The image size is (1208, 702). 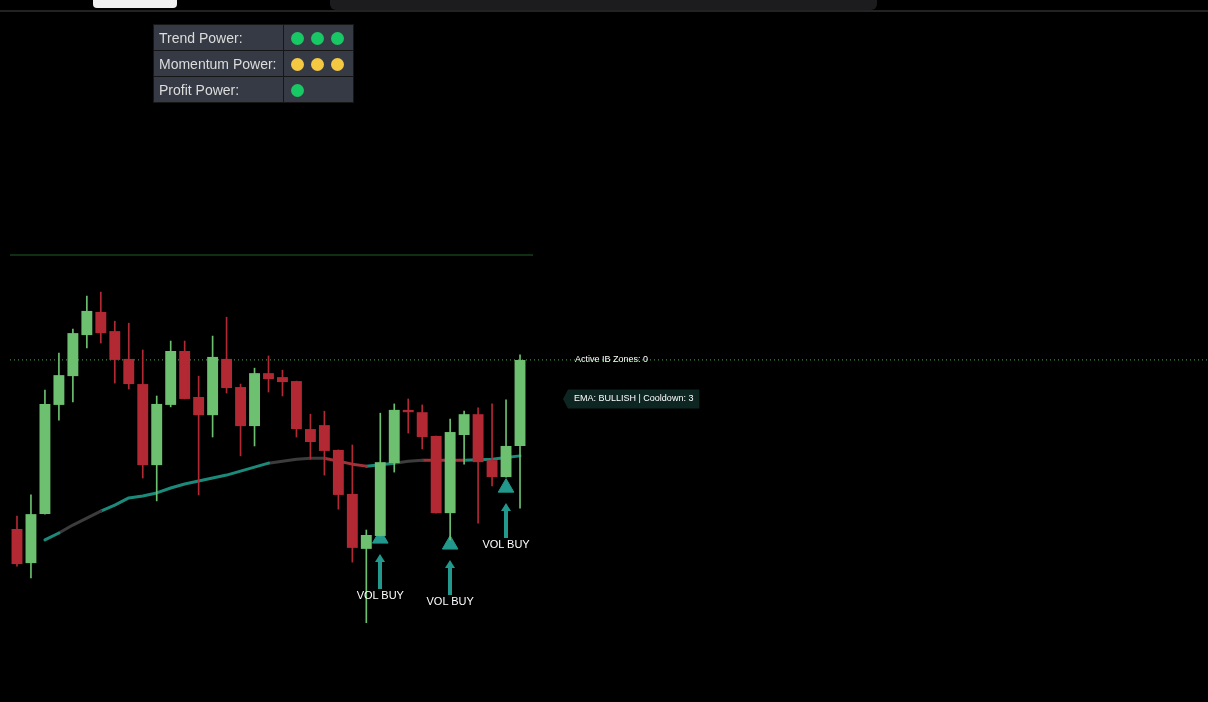 What do you see at coordinates (492, 445) in the screenshot?
I see `candlestick` at bounding box center [492, 445].